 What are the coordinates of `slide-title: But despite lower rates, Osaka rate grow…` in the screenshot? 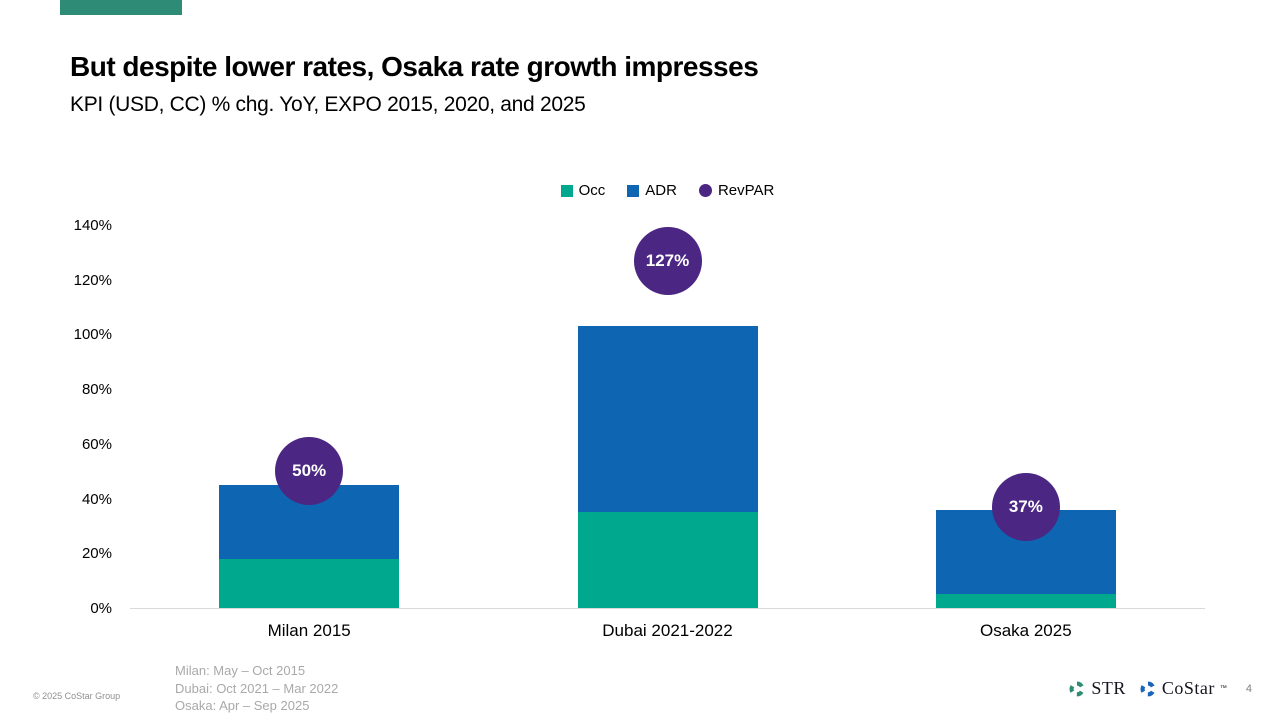 It's located at (414, 66).